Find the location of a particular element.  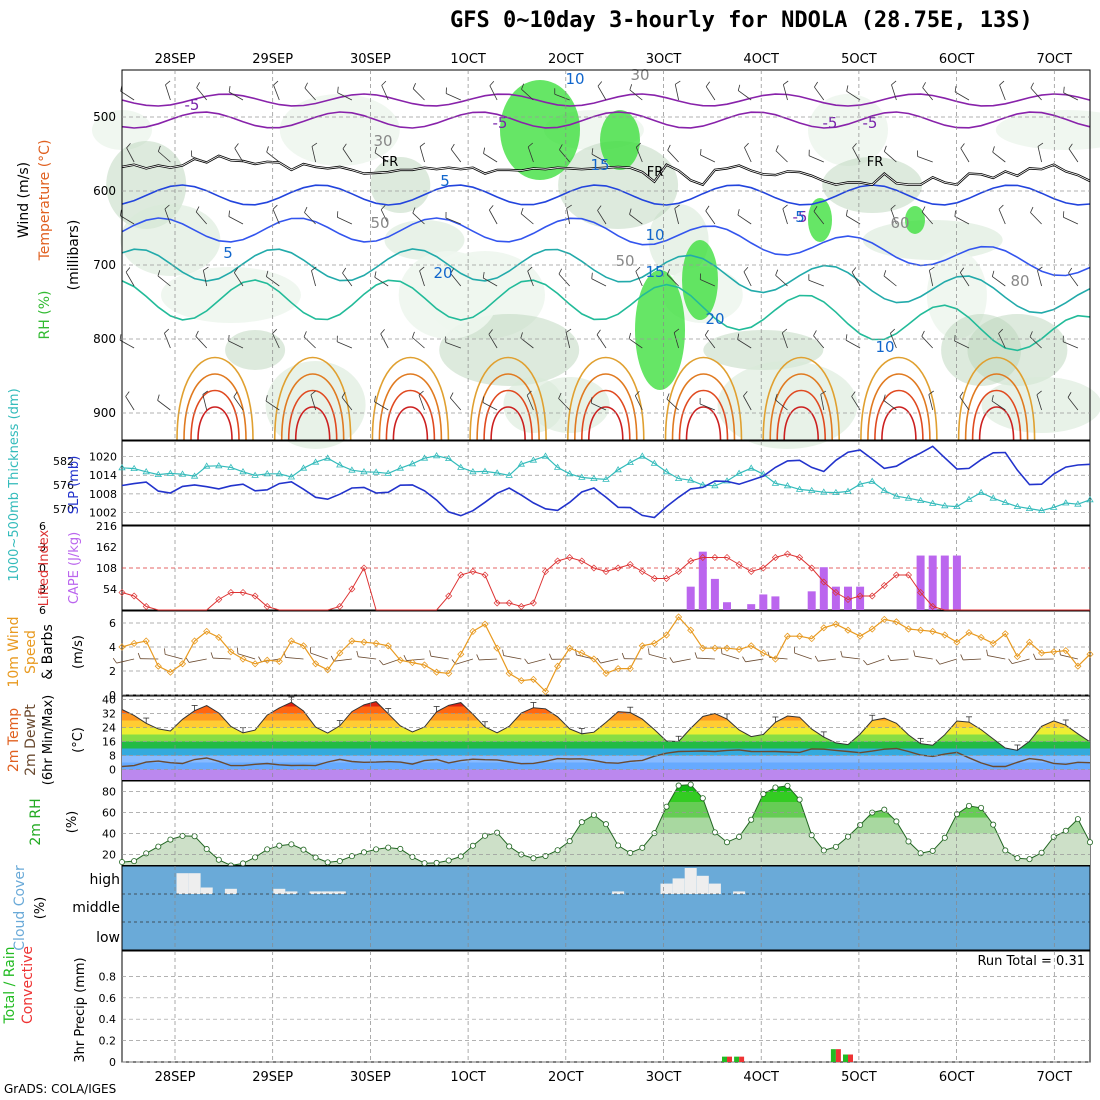

temp-band is located at coordinates (606, 724).